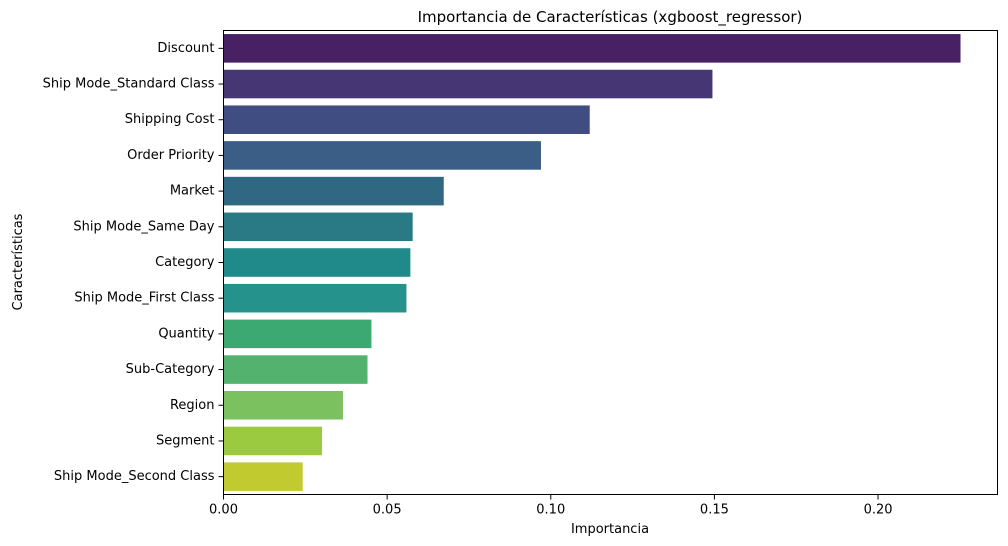 The height and width of the screenshot is (546, 1008). What do you see at coordinates (550, 510) in the screenshot?
I see `x-tick-label: 0.10` at bounding box center [550, 510].